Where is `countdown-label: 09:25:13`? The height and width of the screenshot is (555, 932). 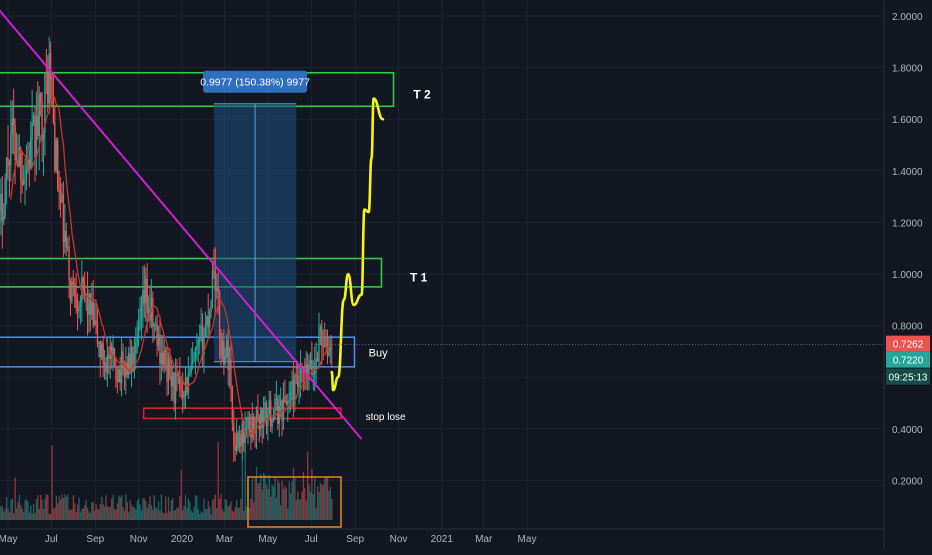 countdown-label: 09:25:13 is located at coordinates (908, 378).